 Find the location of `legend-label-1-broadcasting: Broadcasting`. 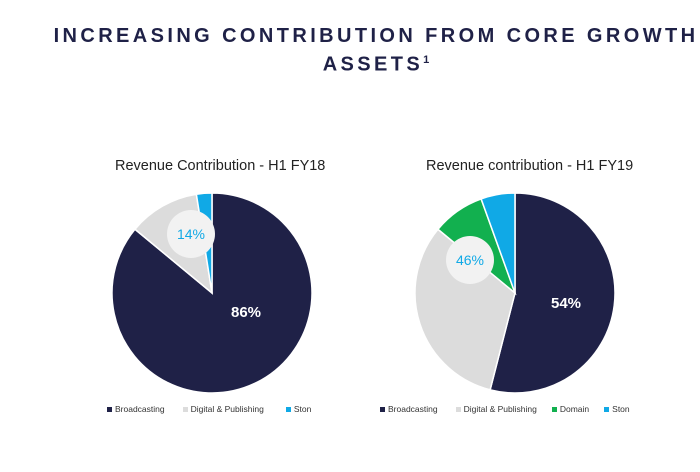

legend-label-1-broadcasting: Broadcasting is located at coordinates (413, 409).